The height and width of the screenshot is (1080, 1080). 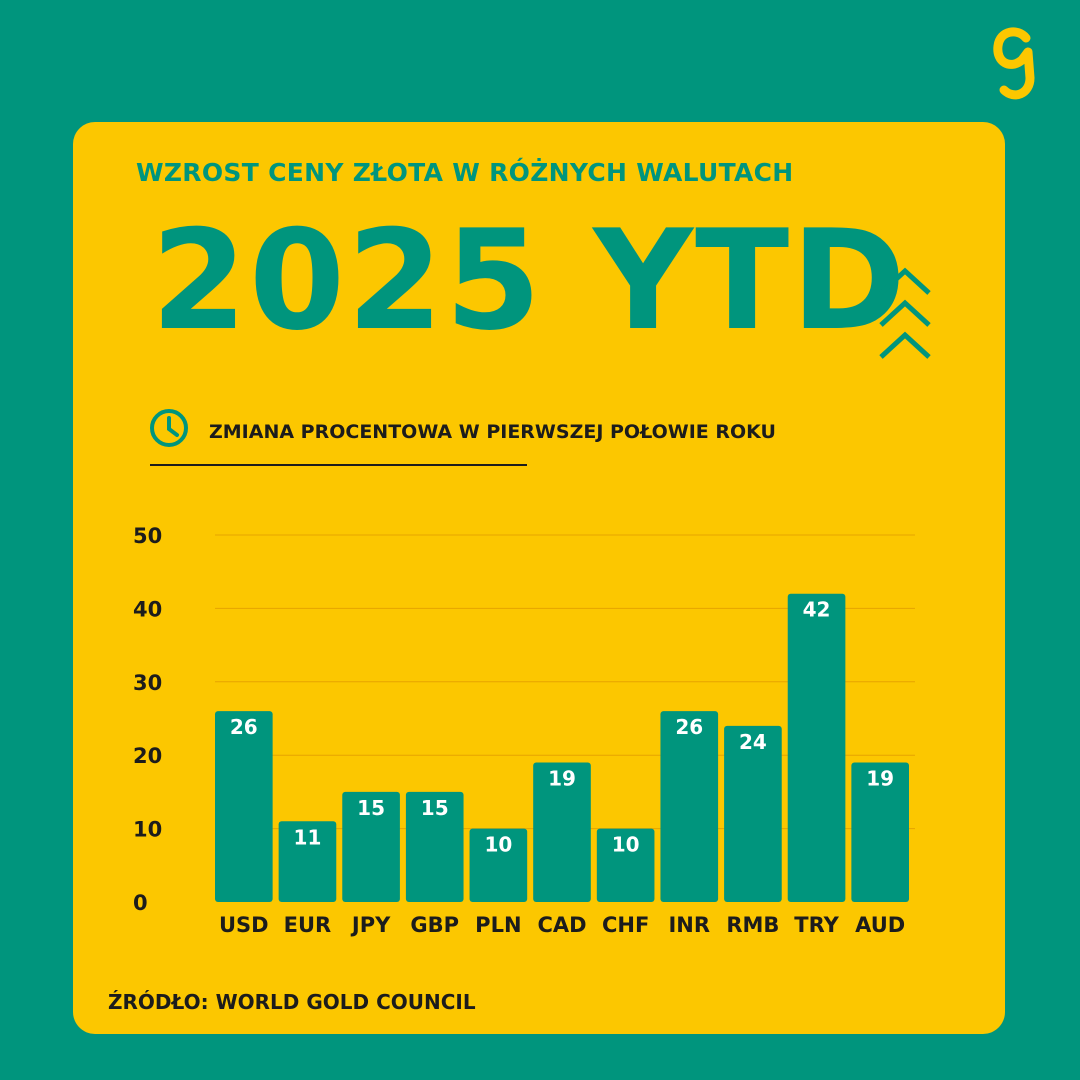 What do you see at coordinates (880, 925) in the screenshot?
I see `x-tick-label: AUD` at bounding box center [880, 925].